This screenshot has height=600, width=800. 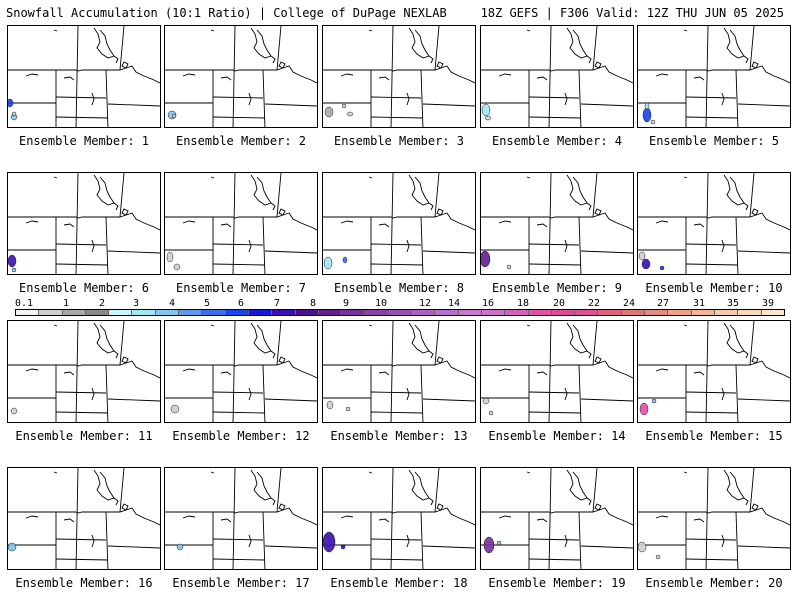 I want to click on ensemble-member-label: Ensemble Member: 19, so click(x=557, y=583).